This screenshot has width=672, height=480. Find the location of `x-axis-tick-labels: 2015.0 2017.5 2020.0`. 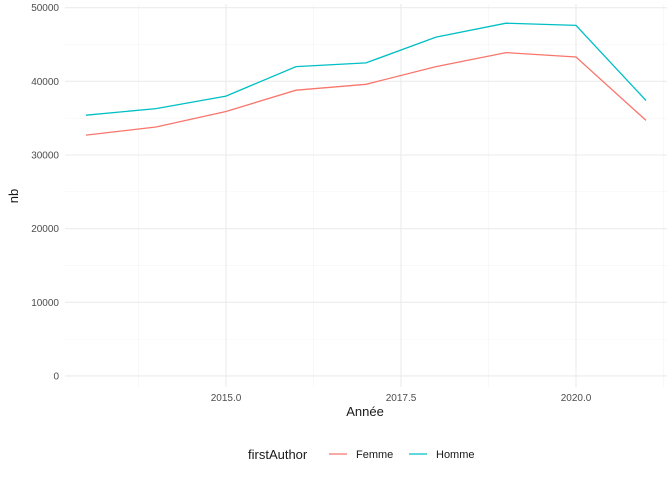

x-axis-tick-labels: 2015.0 2017.5 2020.0 is located at coordinates (401, 398).